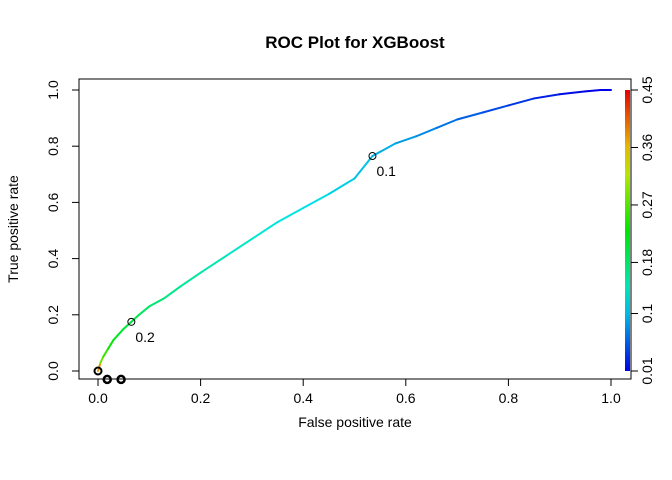  Describe the element at coordinates (53, 259) in the screenshot. I see `y-tick-label: 0.4` at that location.